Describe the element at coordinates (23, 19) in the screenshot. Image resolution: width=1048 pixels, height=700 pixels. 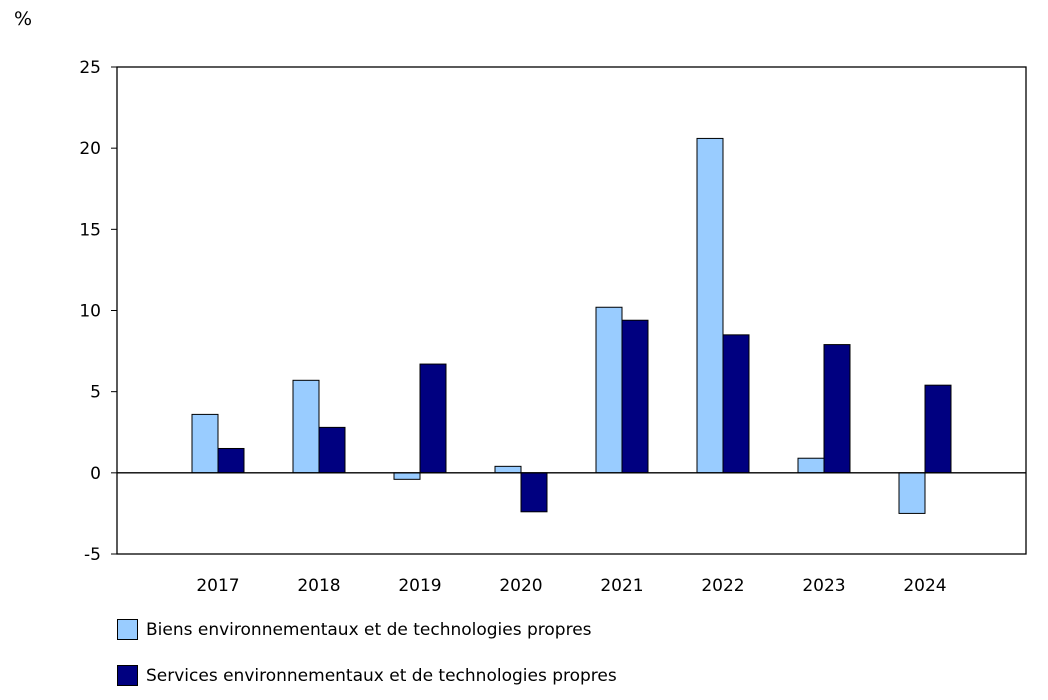
I see `y-axis-unit-label: %` at that location.